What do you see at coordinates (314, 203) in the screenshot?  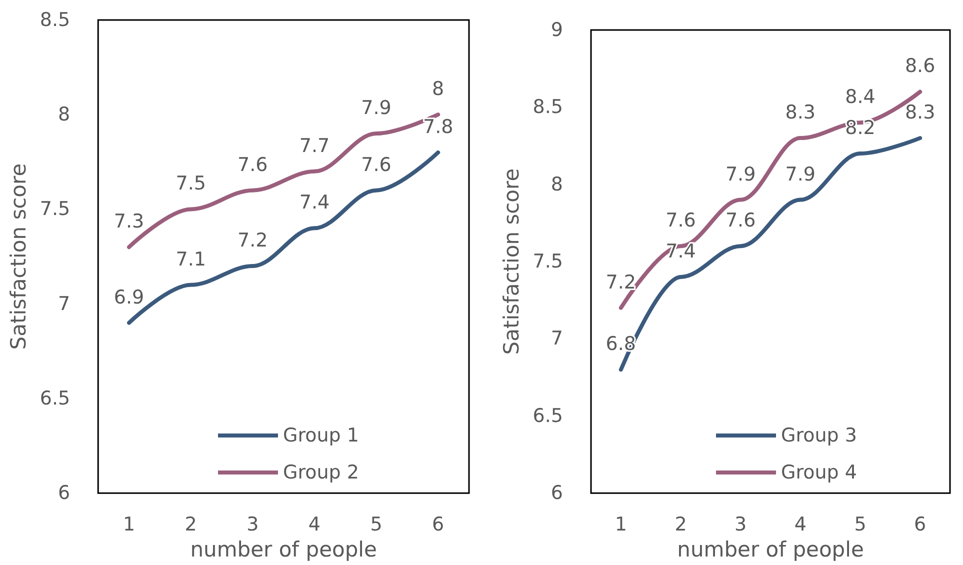 I see `data-label: 7.4` at bounding box center [314, 203].